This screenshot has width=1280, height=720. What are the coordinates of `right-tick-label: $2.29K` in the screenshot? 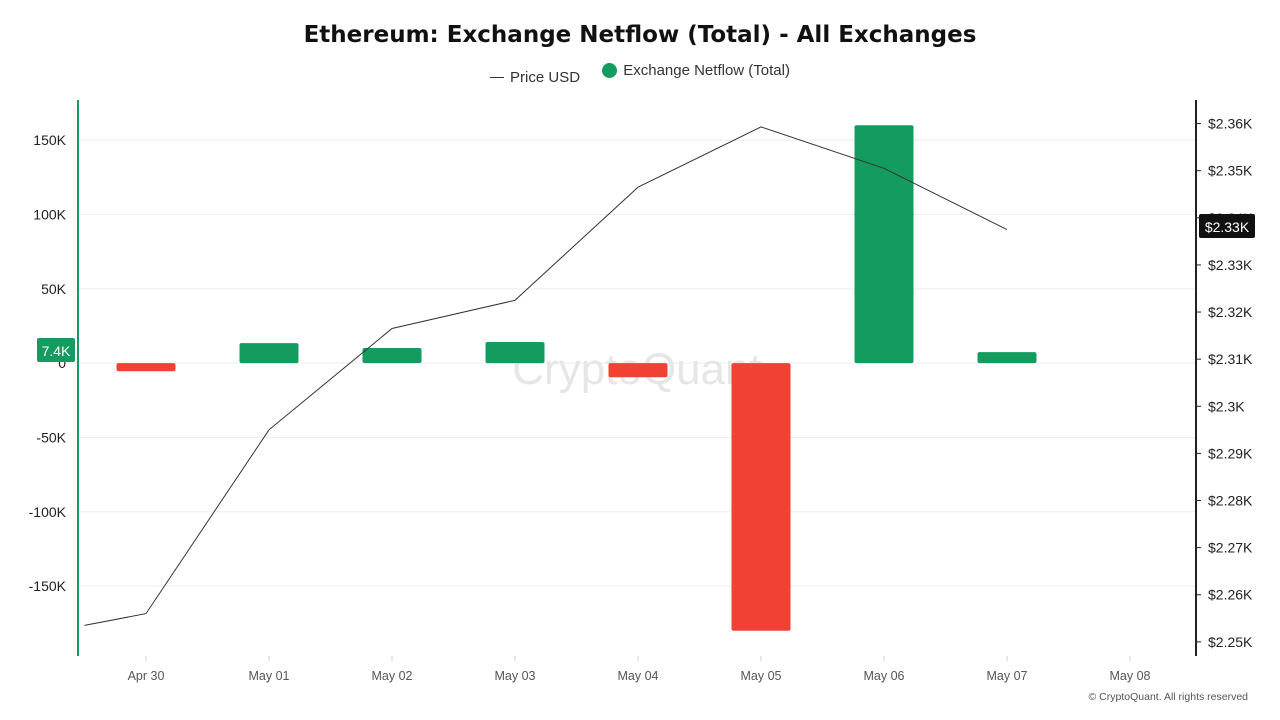 It's located at (1230, 453).